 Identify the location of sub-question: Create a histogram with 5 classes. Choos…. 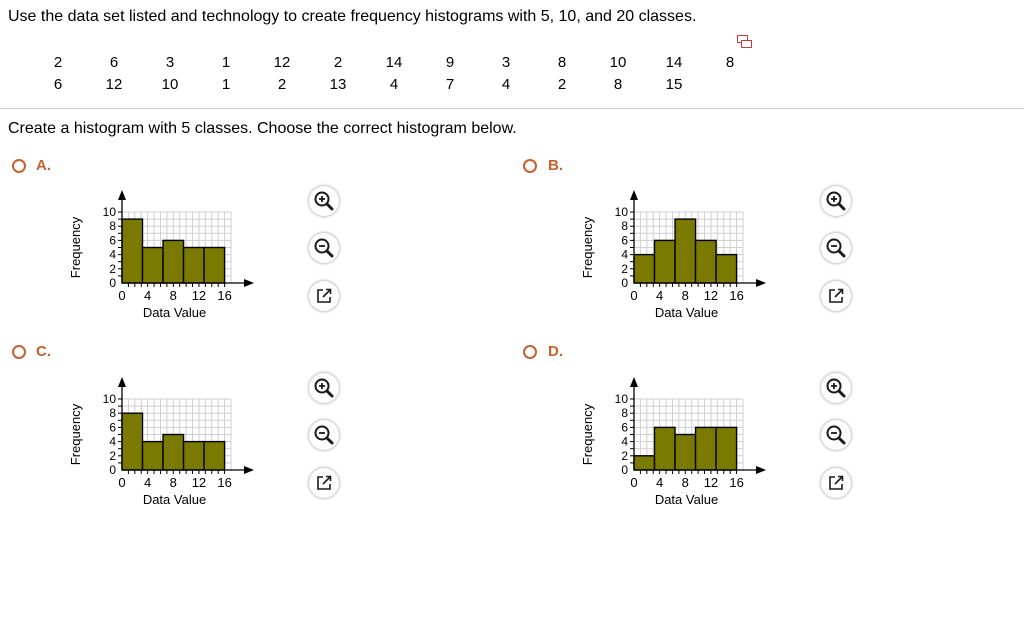
(262, 128).